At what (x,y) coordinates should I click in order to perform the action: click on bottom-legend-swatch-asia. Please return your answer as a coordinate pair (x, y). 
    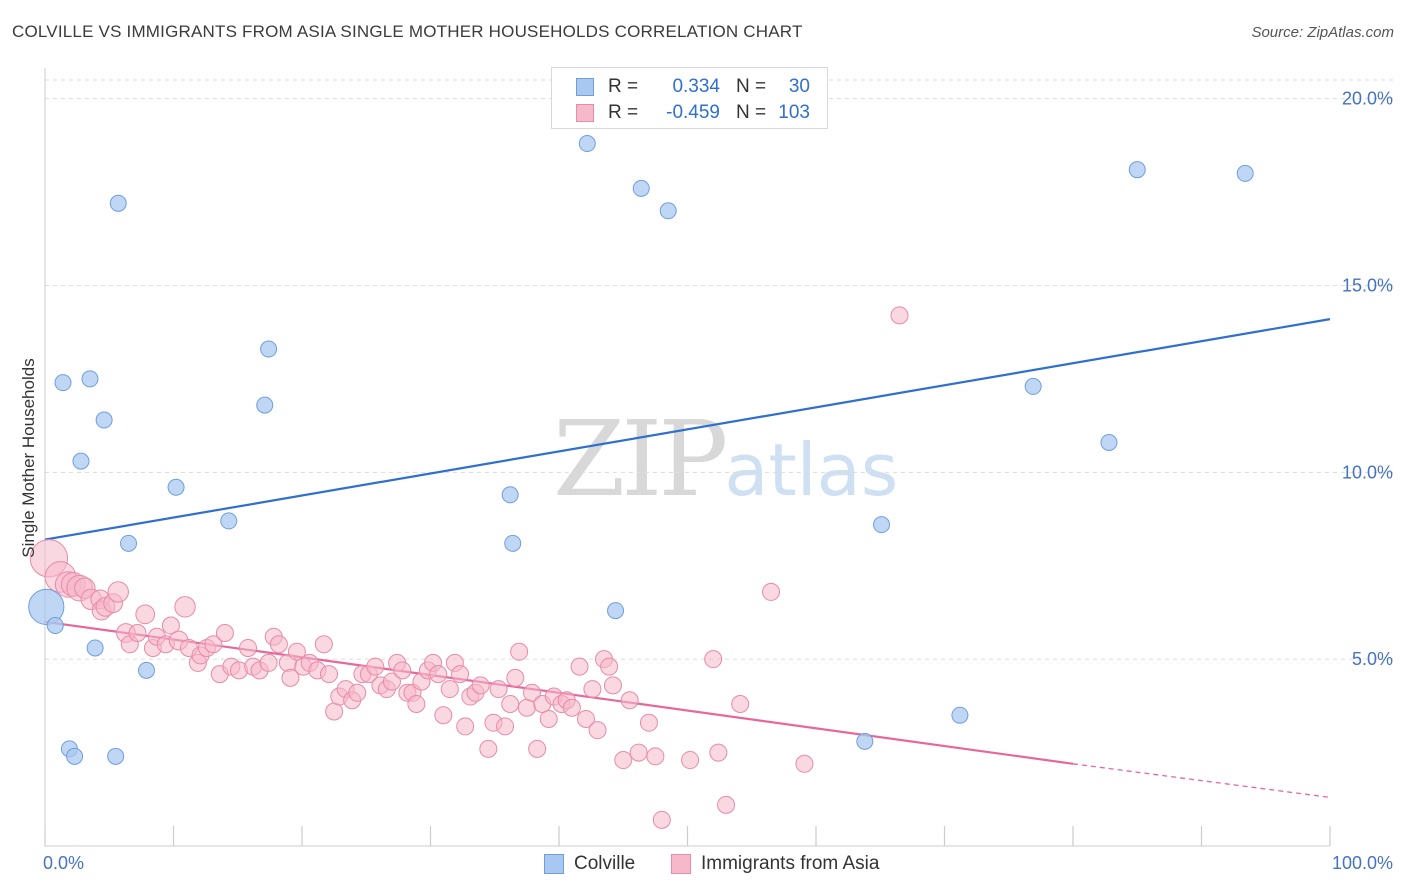
    Looking at the image, I should click on (681, 864).